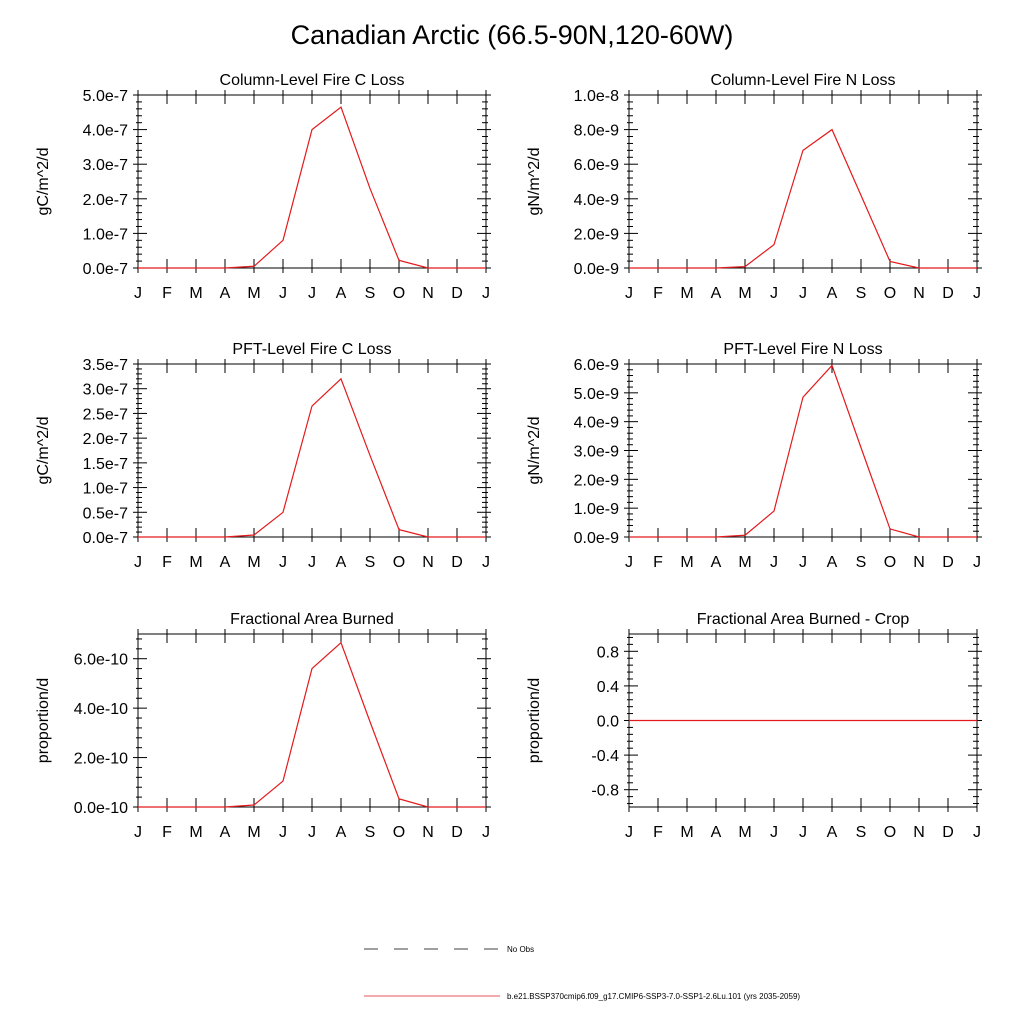  Describe the element at coordinates (803, 619) in the screenshot. I see `panel-title: Fractional Area Burned - Crop` at that location.